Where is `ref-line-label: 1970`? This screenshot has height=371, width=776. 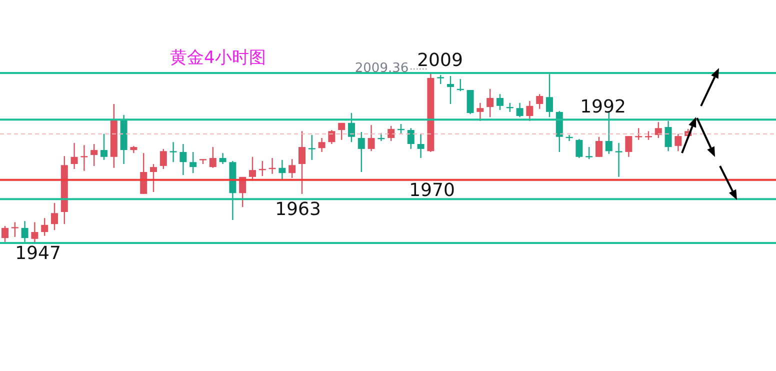
ref-line-label: 1970 is located at coordinates (432, 190).